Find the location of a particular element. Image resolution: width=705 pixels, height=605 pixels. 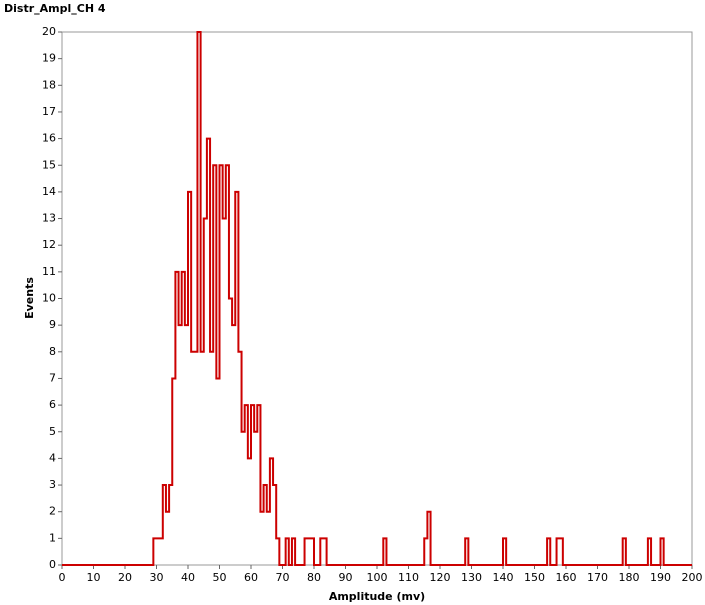

y-tick-label: 7 is located at coordinates (52, 377).